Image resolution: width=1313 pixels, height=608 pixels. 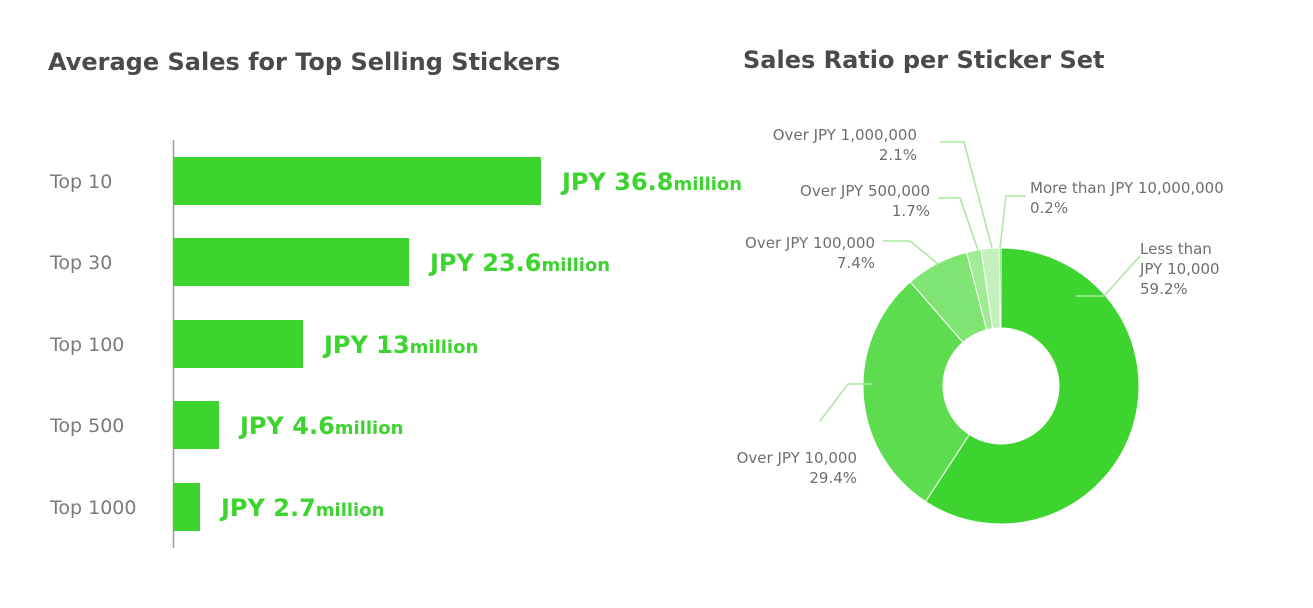 I want to click on bar-value-label: JPY 36.8million, so click(x=651, y=182).